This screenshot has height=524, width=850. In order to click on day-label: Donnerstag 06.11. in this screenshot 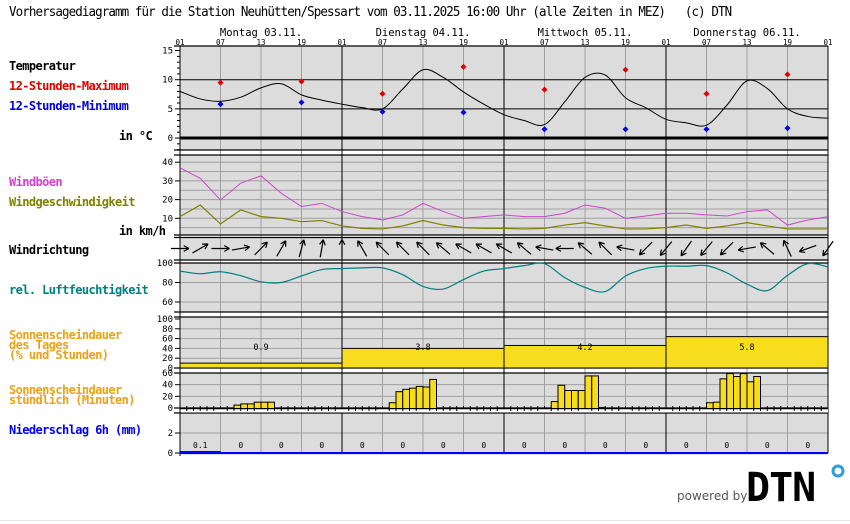, I will do `click(746, 33)`.